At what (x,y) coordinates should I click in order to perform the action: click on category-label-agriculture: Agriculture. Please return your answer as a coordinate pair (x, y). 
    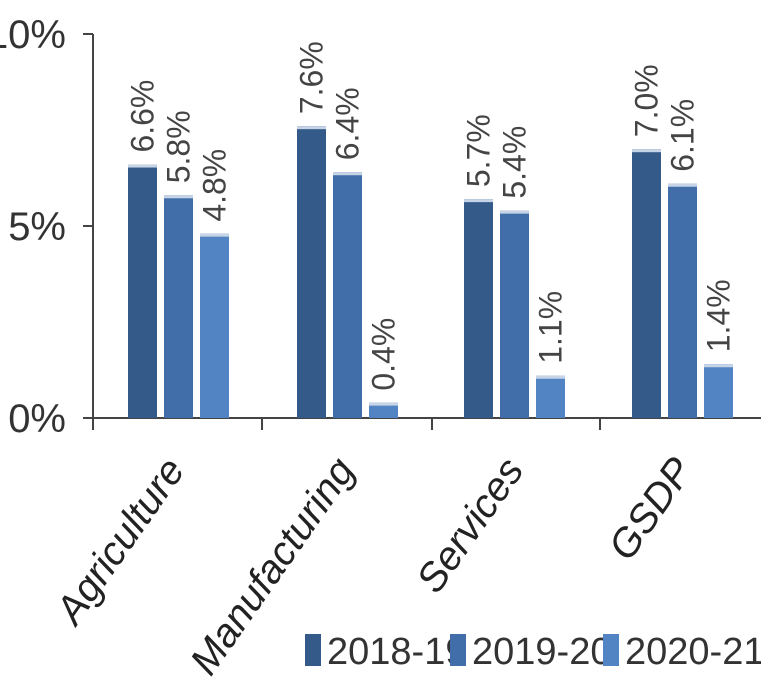
    Looking at the image, I should click on (120, 542).